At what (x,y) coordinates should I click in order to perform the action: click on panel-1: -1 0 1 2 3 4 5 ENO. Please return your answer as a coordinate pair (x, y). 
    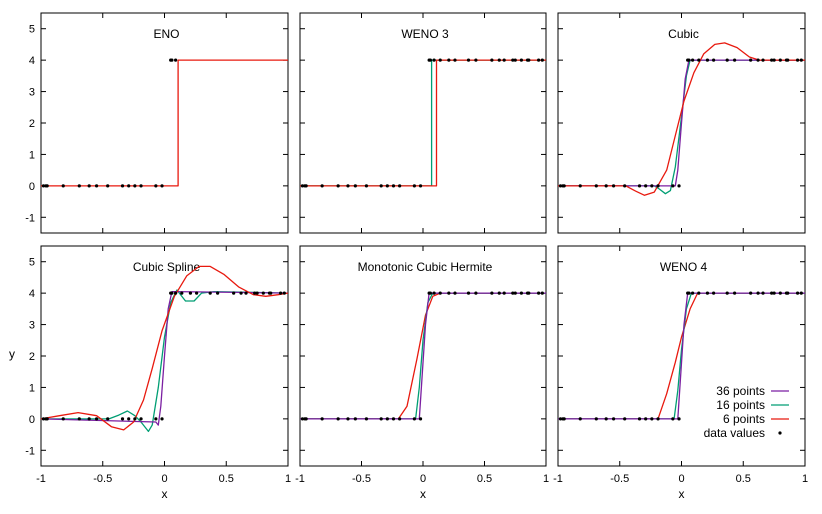
    Looking at the image, I should click on (157, 123).